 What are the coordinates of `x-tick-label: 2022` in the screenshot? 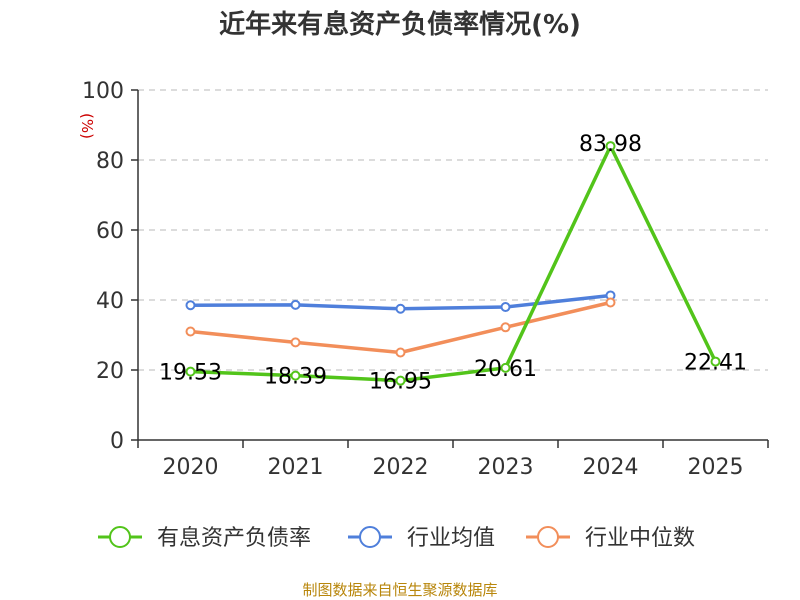 It's located at (401, 467).